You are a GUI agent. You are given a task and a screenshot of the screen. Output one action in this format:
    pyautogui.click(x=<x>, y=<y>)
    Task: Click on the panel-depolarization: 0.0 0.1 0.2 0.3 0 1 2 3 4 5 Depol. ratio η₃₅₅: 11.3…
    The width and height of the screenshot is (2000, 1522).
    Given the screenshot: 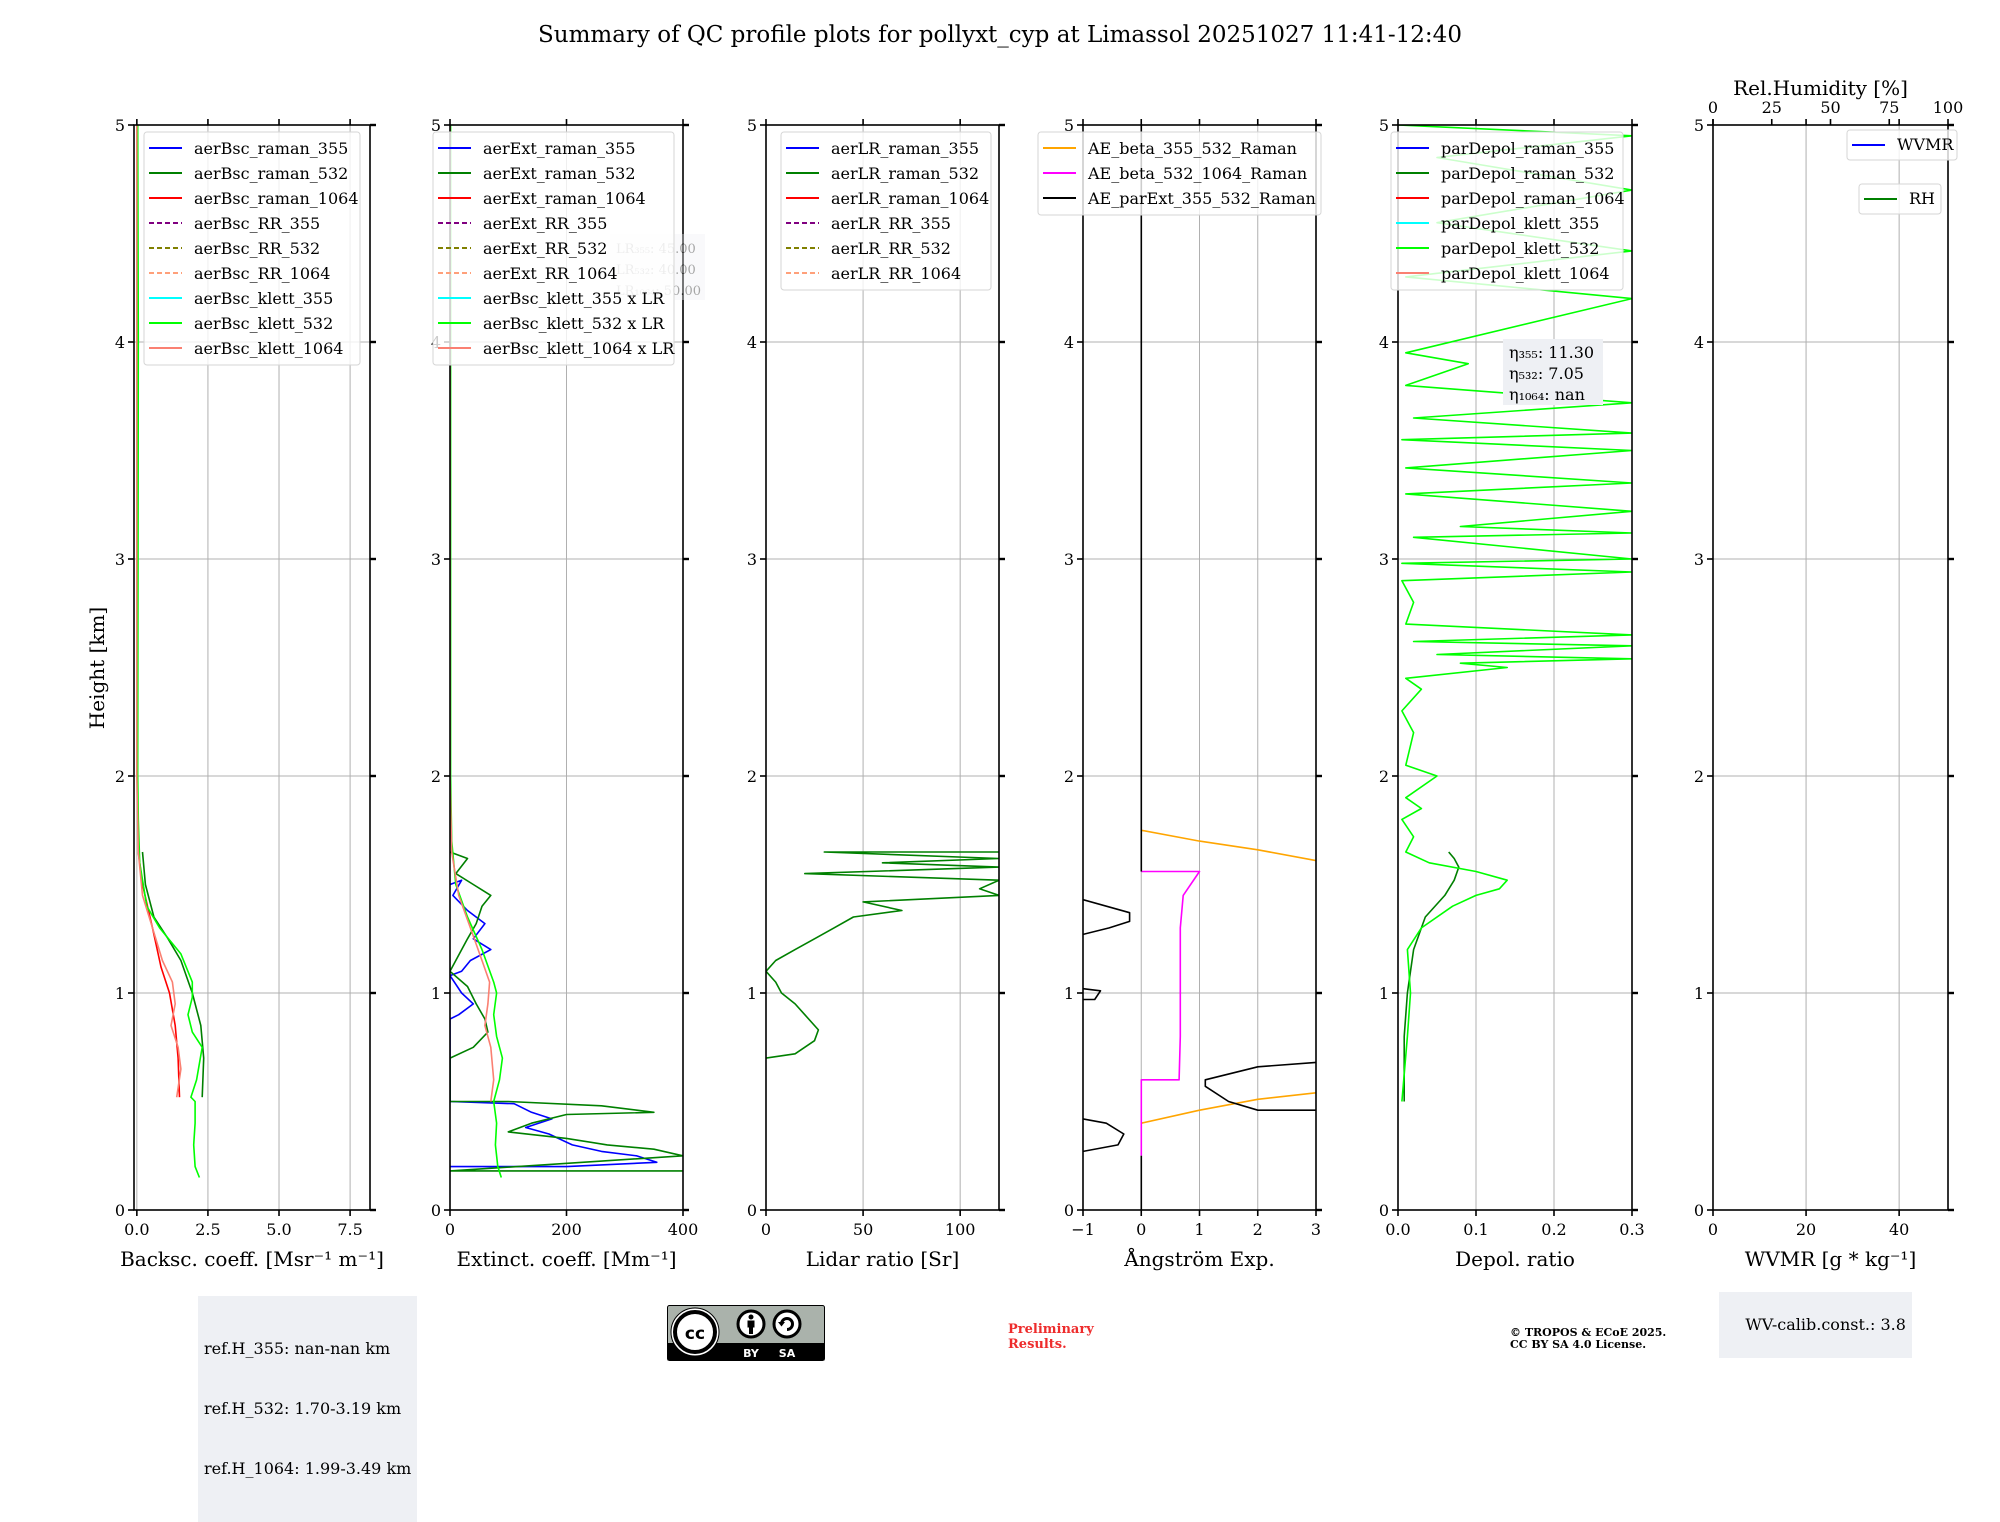 What is the action you would take?
    pyautogui.click(x=1512, y=693)
    